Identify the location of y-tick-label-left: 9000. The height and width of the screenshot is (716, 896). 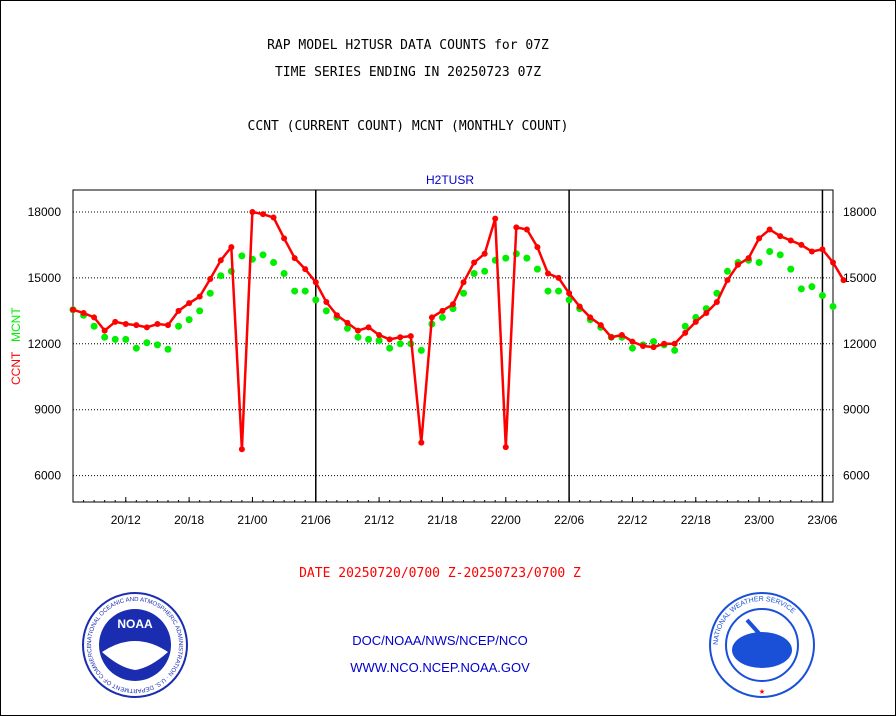
(47, 410).